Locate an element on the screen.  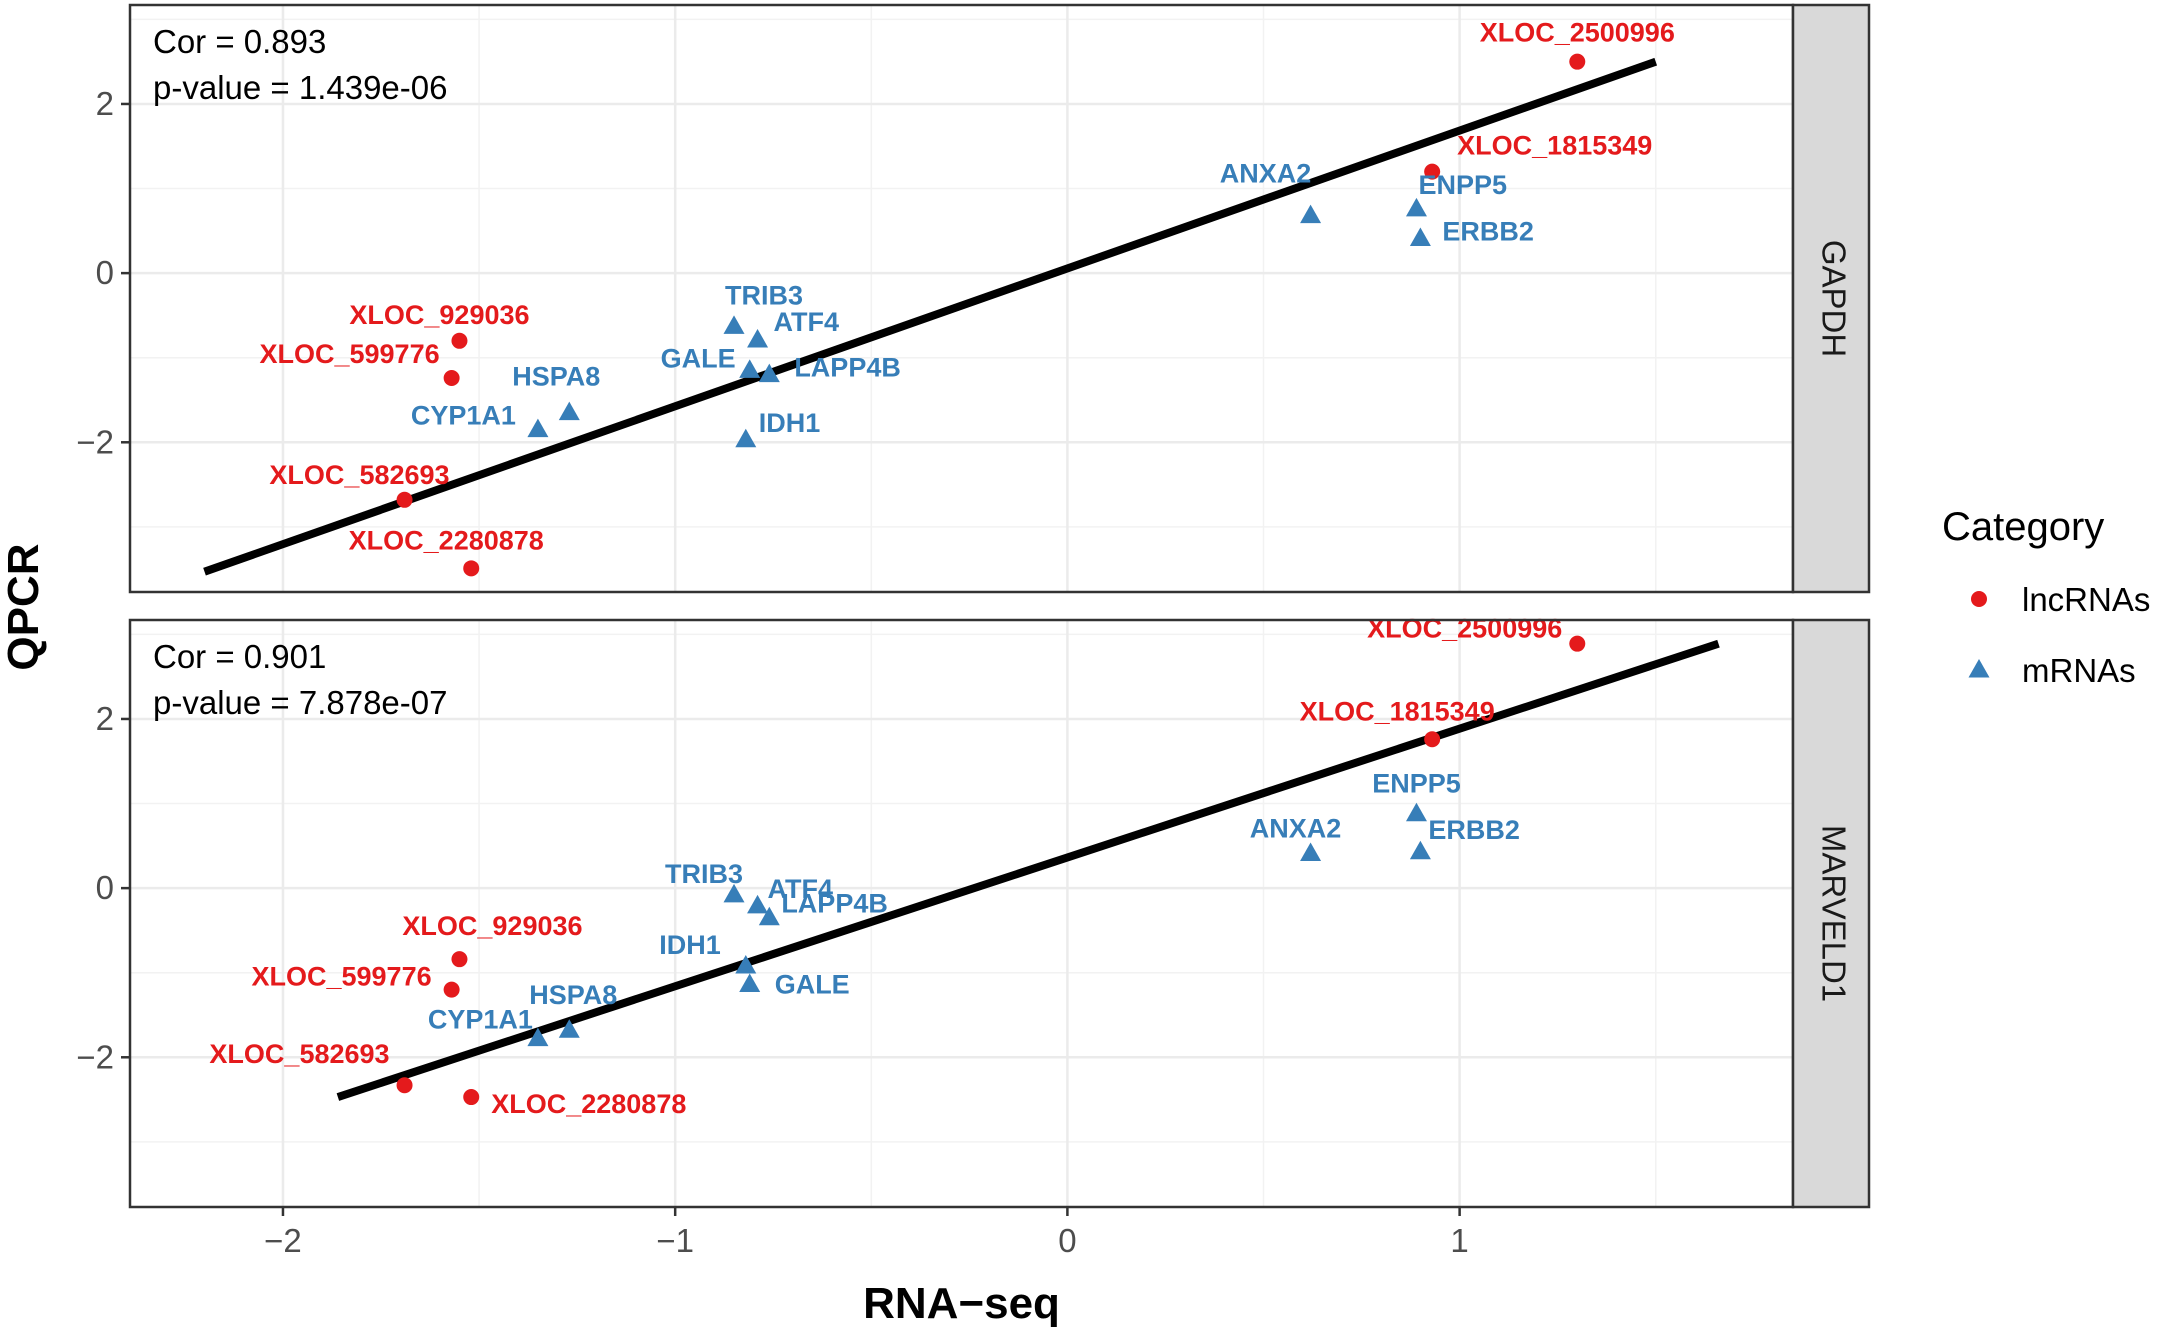
legend-key-mrnas is located at coordinates (1979, 668).